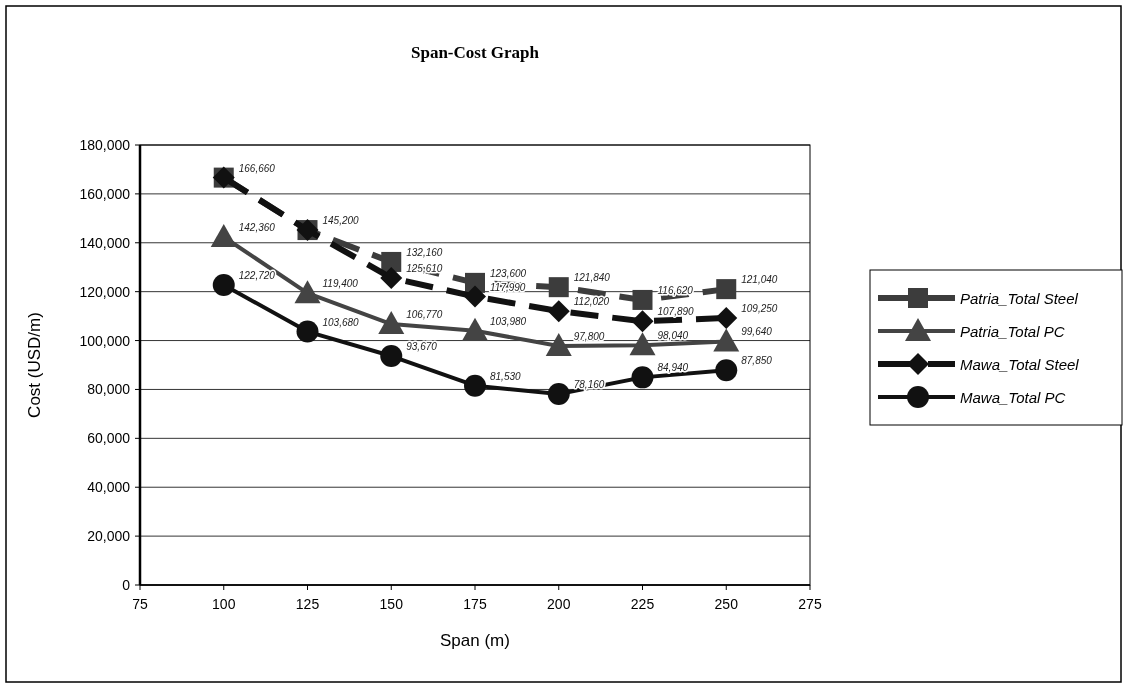 The width and height of the screenshot is (1127, 688). What do you see at coordinates (1020, 364) in the screenshot?
I see `legend-label: Mawa_Total Steel` at bounding box center [1020, 364].